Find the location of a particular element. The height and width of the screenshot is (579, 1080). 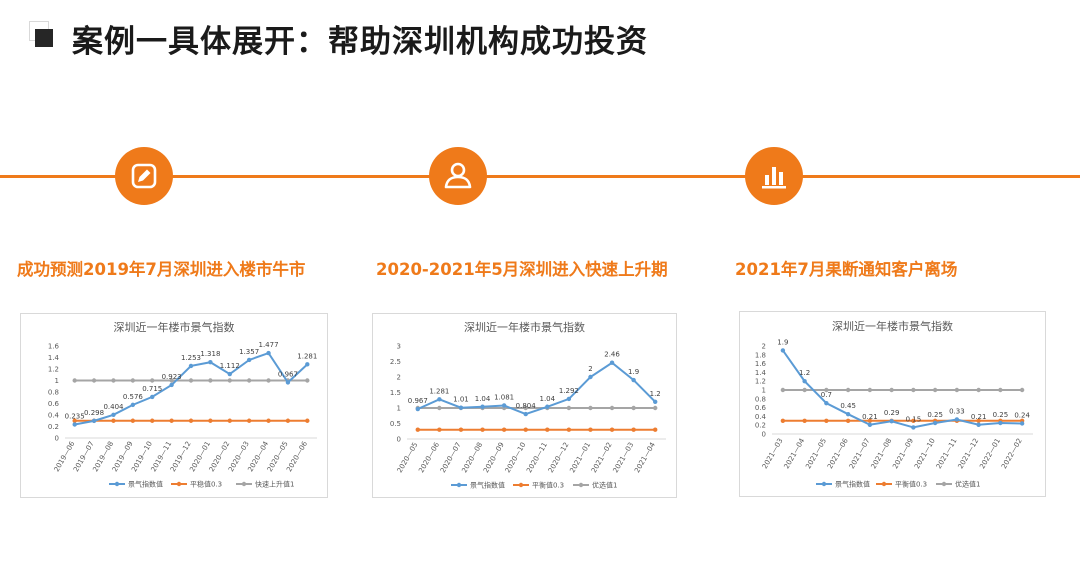

legend-label-1: 景气指数值 is located at coordinates (852, 484).